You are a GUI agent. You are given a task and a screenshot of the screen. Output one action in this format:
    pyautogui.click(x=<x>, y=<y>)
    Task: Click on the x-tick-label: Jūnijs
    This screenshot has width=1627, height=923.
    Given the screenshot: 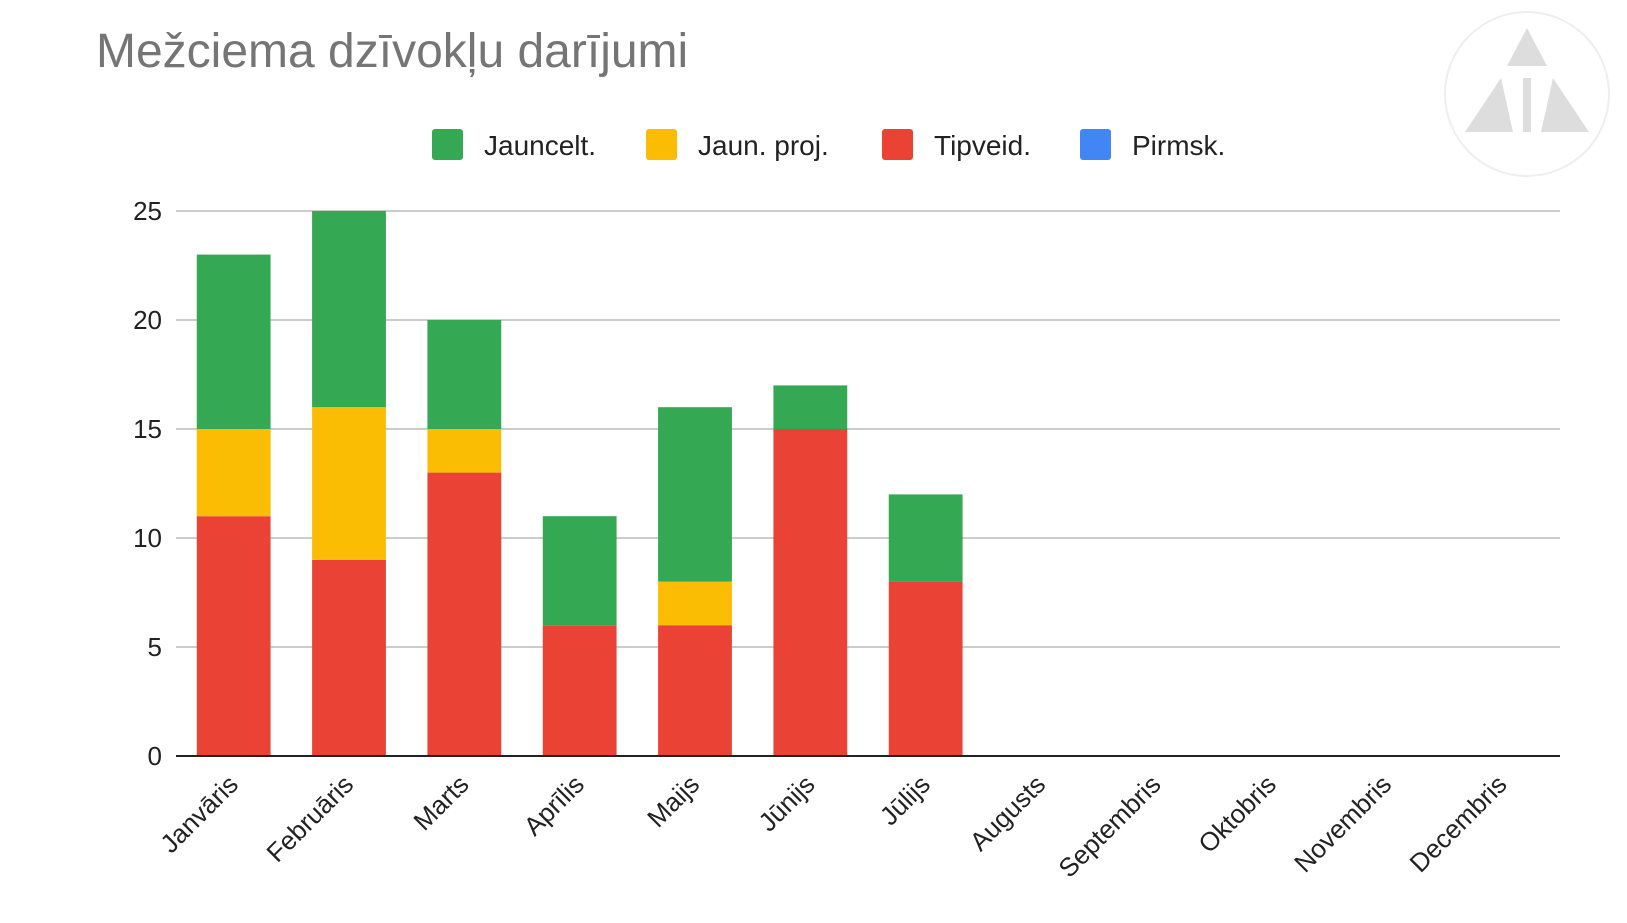 What is the action you would take?
    pyautogui.click(x=786, y=803)
    